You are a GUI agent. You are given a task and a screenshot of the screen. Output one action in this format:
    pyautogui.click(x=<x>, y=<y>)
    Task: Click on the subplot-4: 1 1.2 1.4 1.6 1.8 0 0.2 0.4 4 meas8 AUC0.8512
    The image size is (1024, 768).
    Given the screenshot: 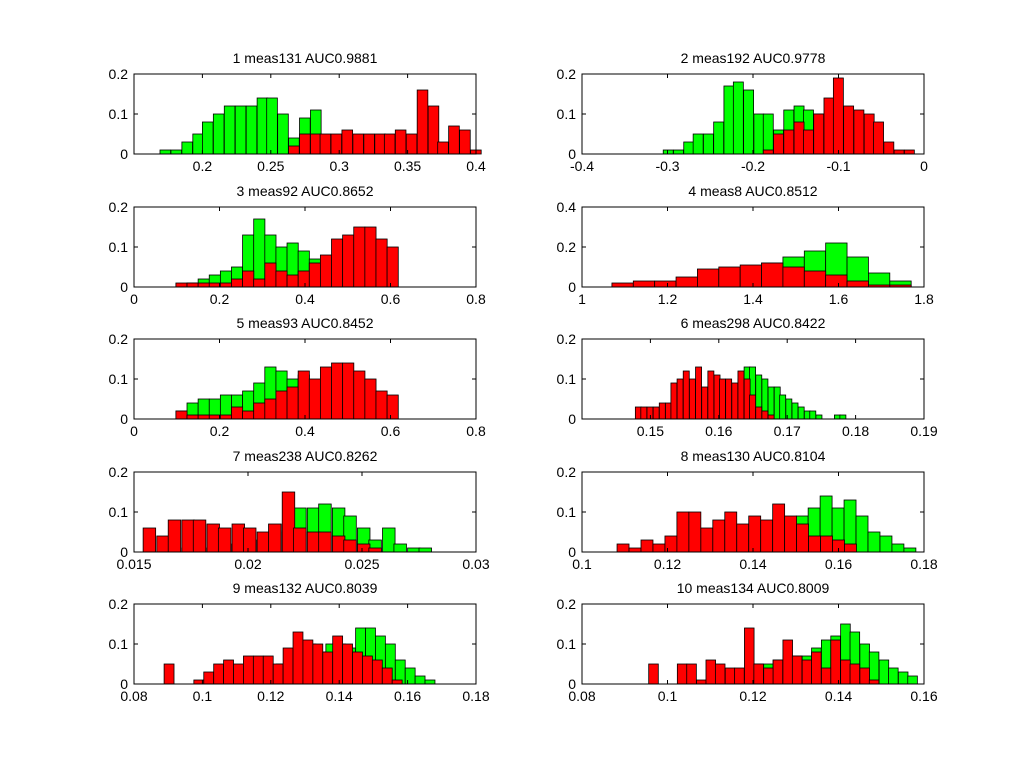 What is the action you would take?
    pyautogui.click(x=745, y=245)
    